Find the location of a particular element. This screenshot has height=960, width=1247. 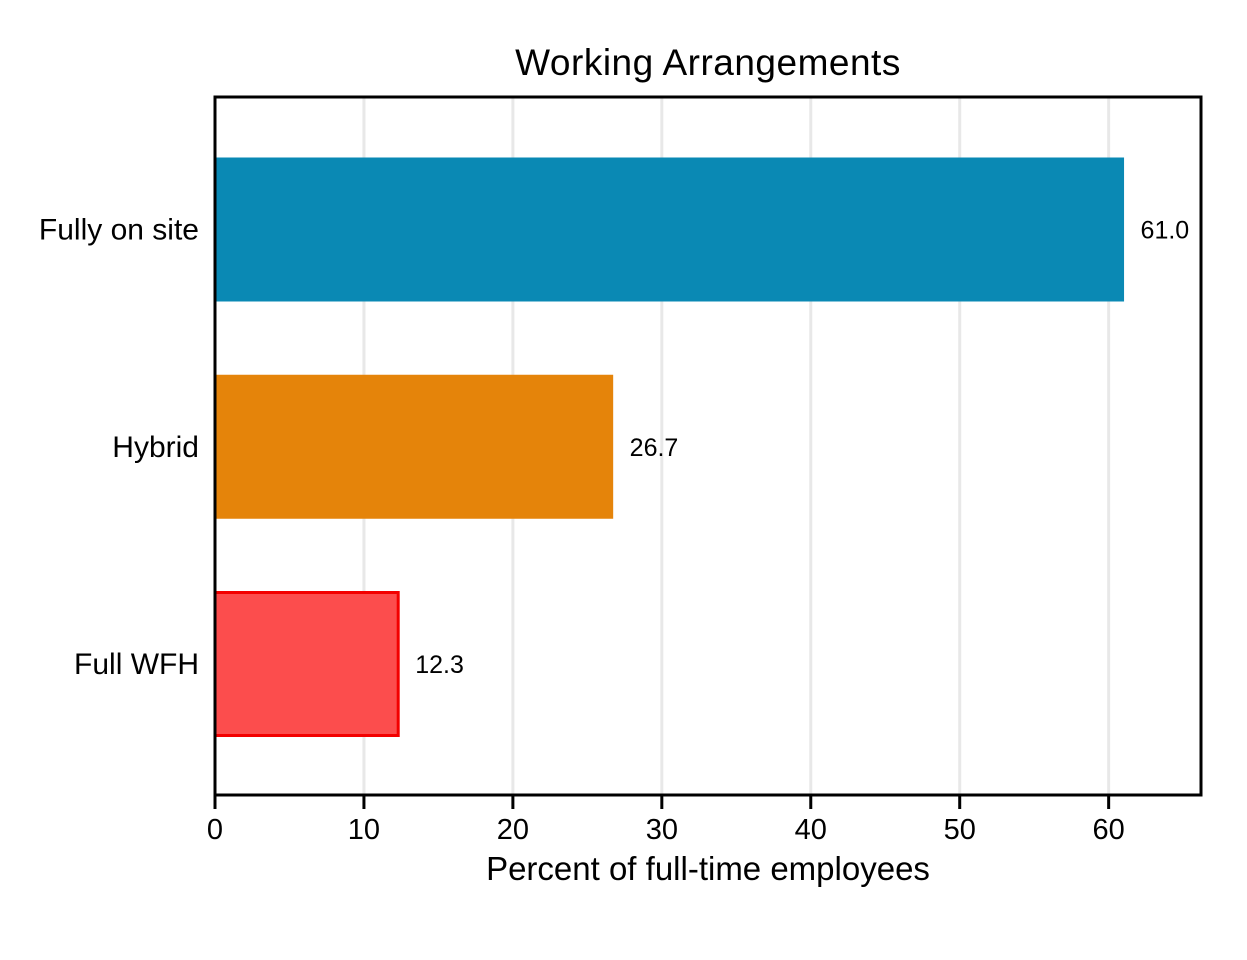

tick-label-x-30: 30 is located at coordinates (662, 830).